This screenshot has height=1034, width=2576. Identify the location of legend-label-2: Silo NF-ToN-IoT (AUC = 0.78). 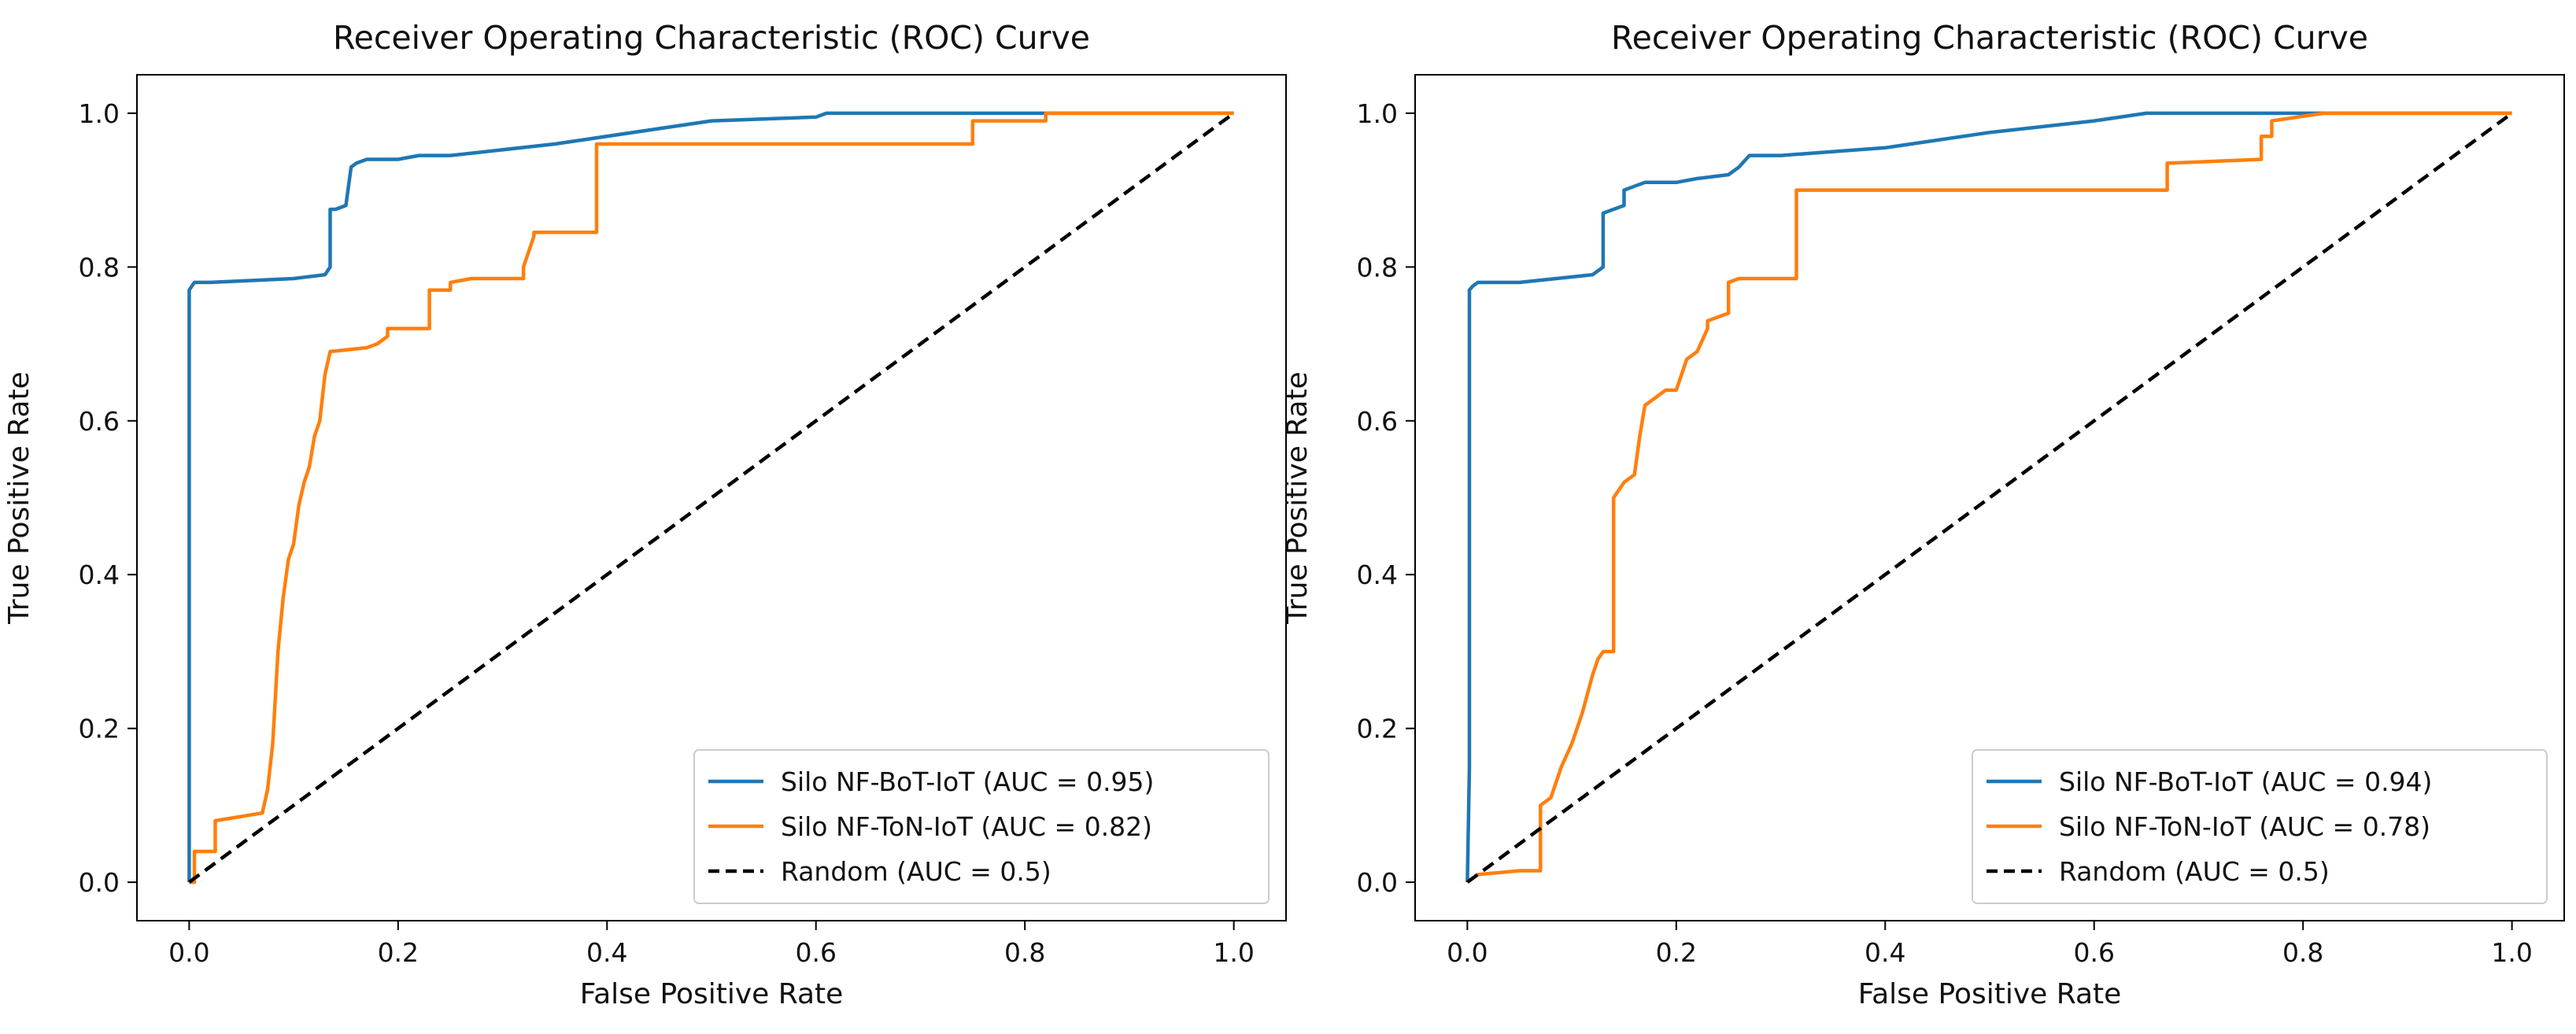
(2244, 826).